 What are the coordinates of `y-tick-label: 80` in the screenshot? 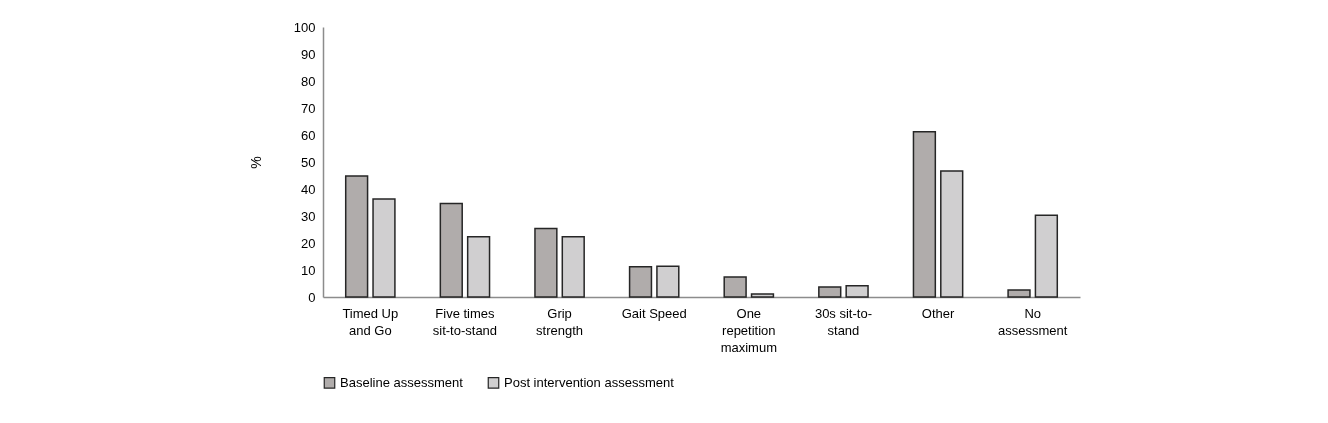 It's located at (308, 81).